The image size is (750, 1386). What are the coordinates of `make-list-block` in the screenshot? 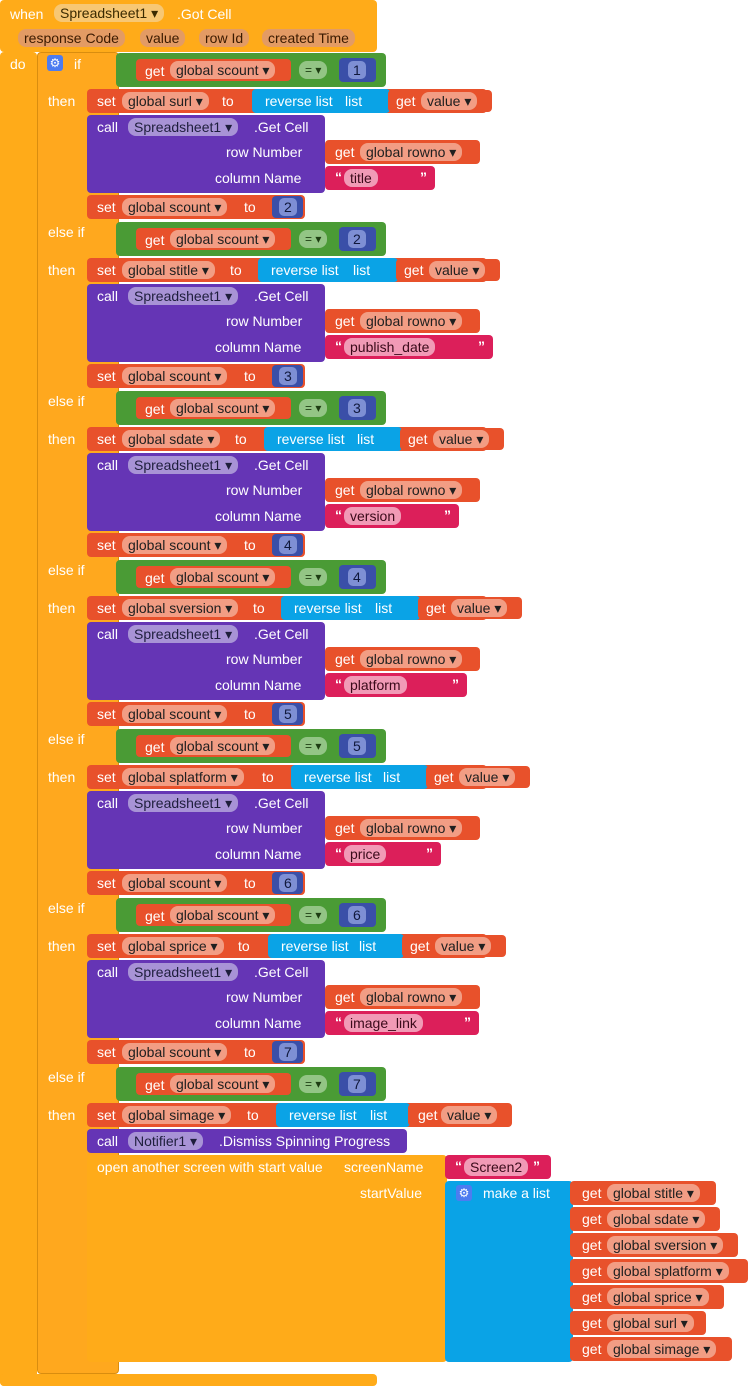 It's located at (509, 1271).